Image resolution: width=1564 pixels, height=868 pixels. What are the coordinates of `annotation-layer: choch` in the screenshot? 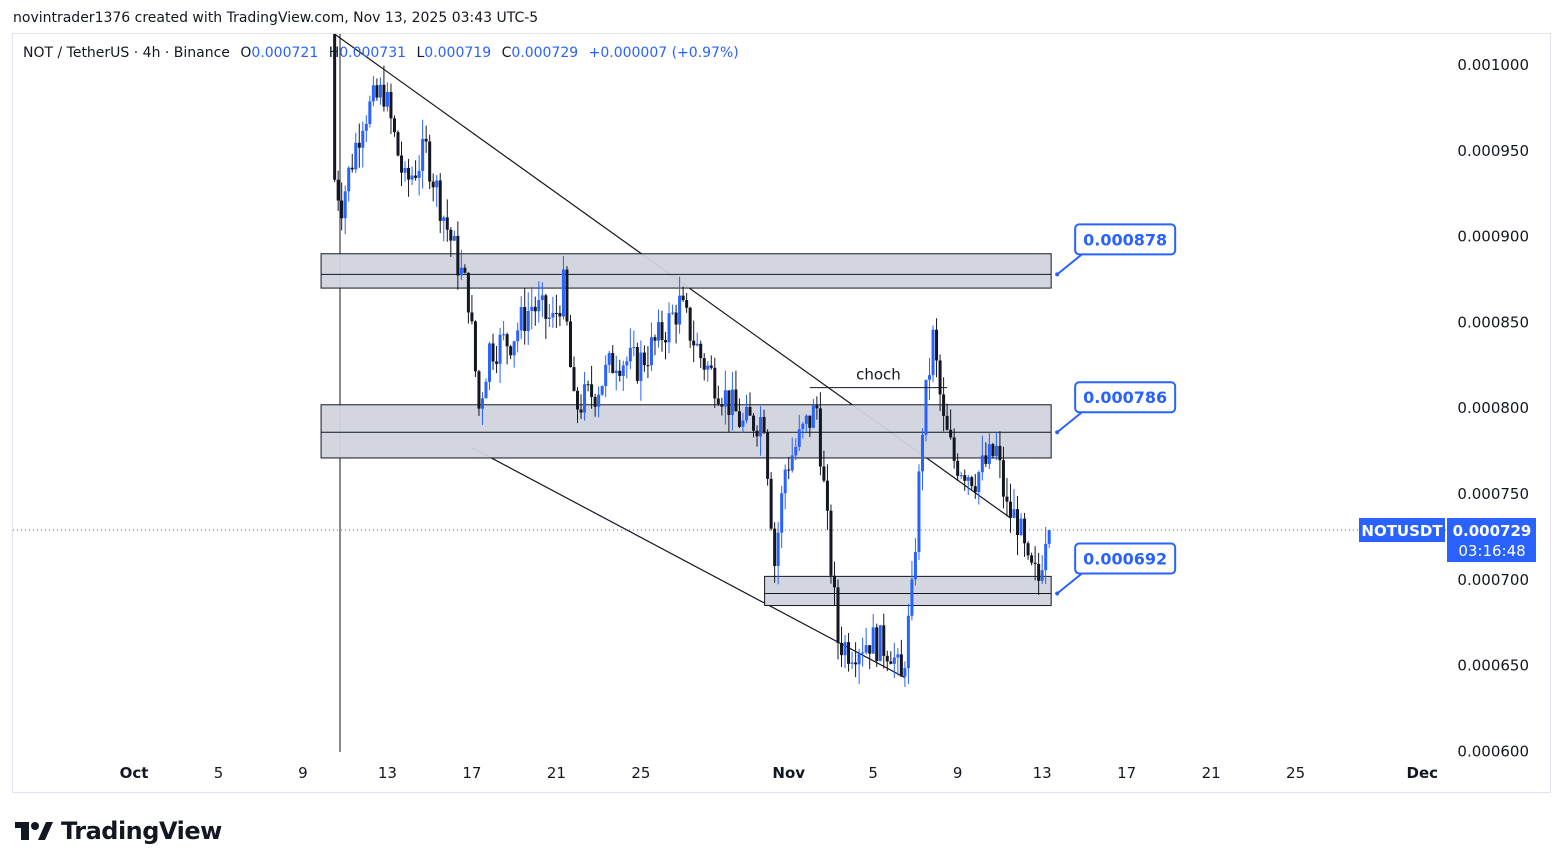 It's located at (878, 377).